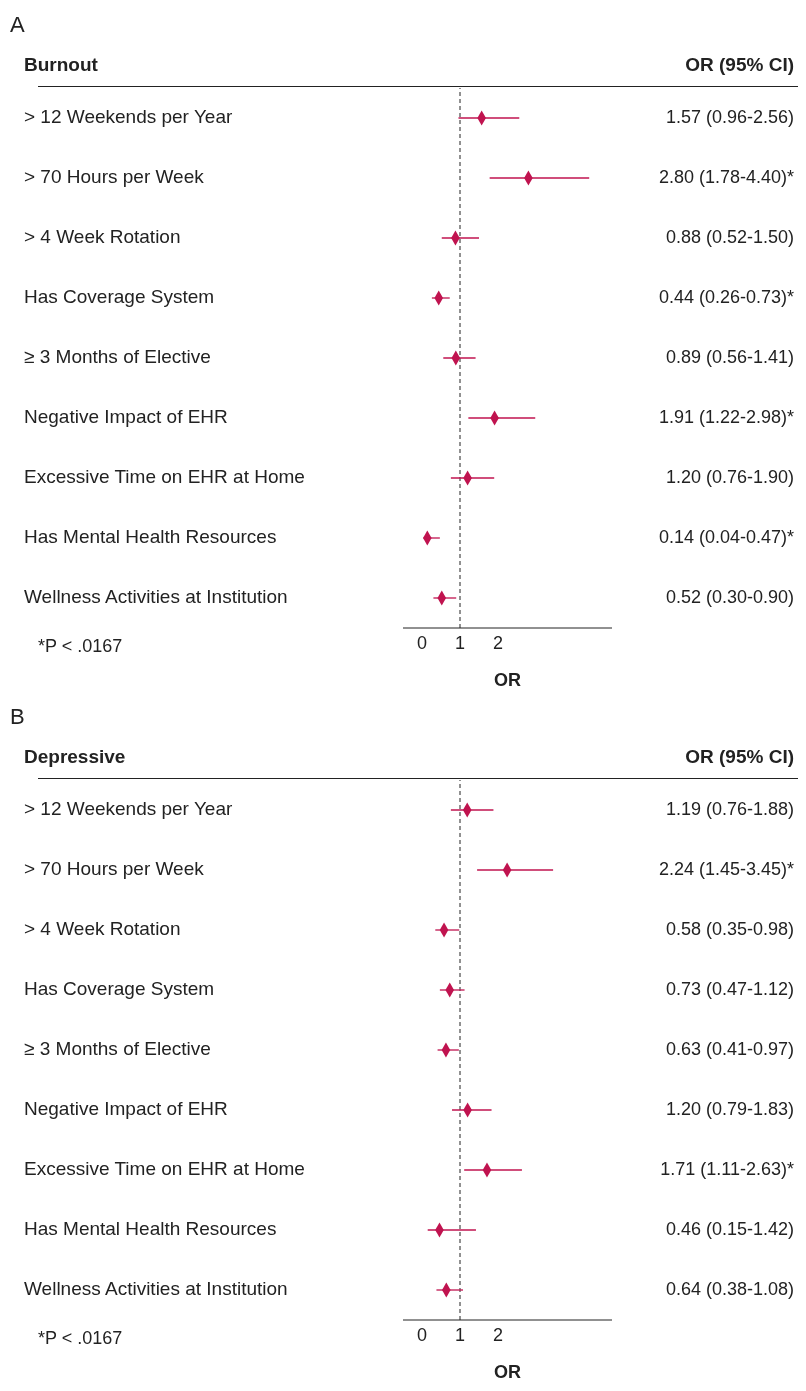 This screenshot has height=1391, width=806. Describe the element at coordinates (17, 25) in the screenshot. I see `text: A` at that location.